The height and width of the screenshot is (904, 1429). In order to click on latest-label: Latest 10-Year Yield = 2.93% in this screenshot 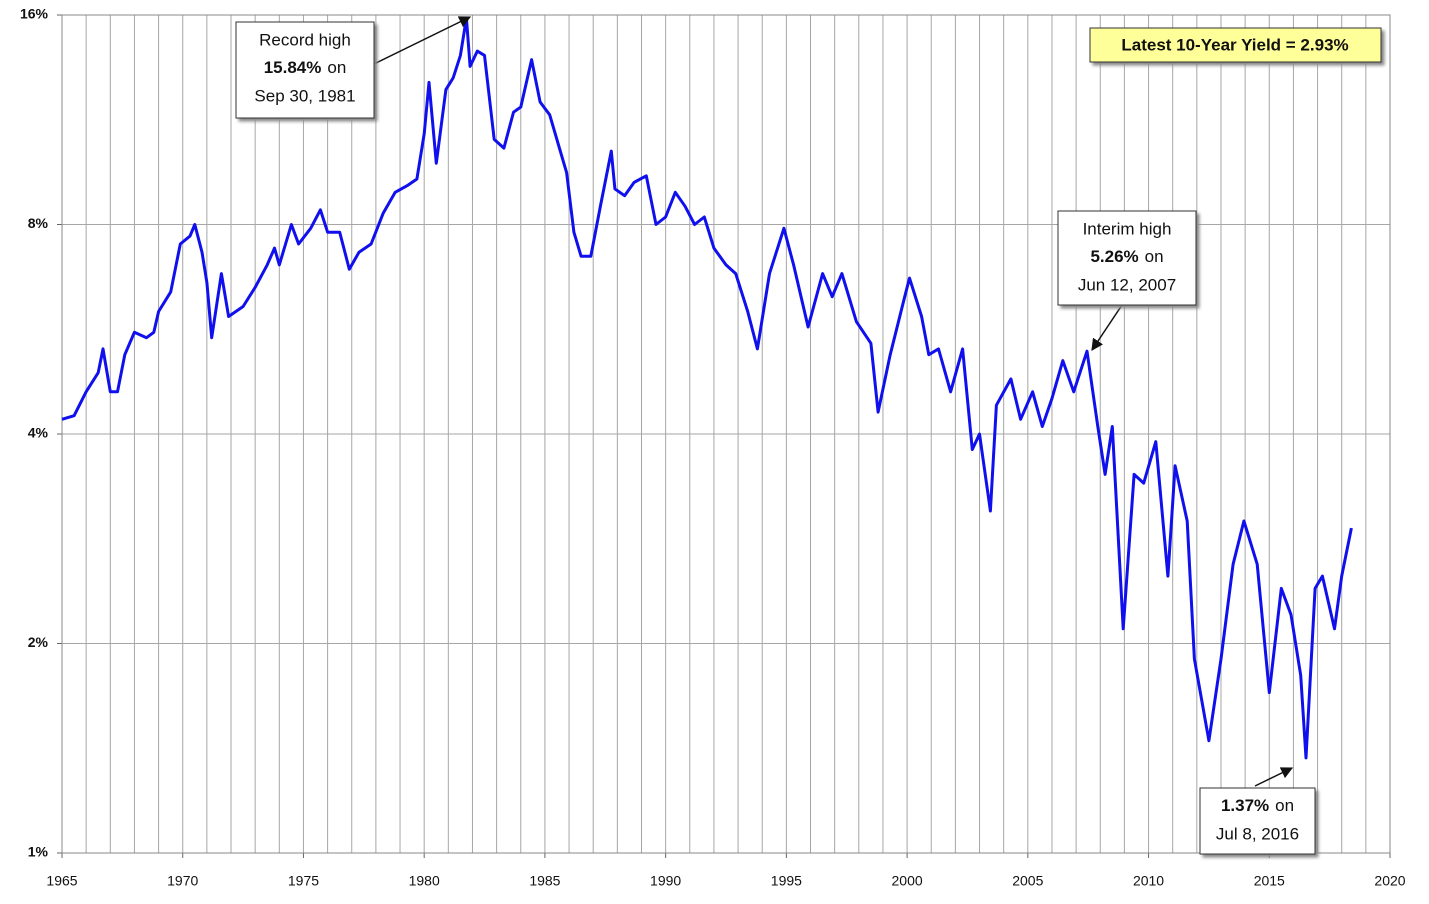, I will do `click(1234, 44)`.